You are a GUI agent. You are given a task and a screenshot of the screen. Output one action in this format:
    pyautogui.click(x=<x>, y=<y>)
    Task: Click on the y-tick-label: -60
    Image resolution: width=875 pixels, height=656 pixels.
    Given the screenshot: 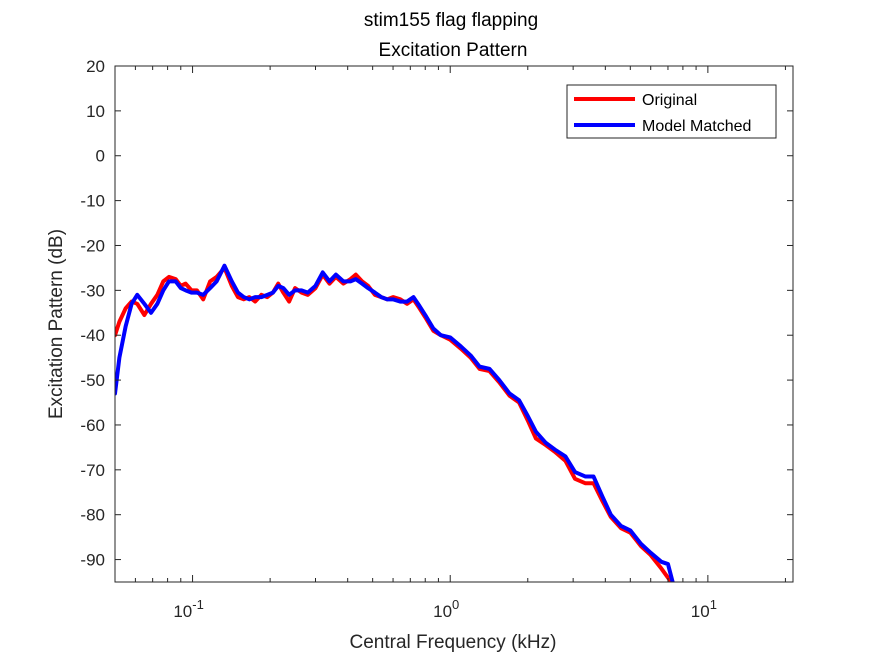 What is the action you would take?
    pyautogui.click(x=92, y=425)
    